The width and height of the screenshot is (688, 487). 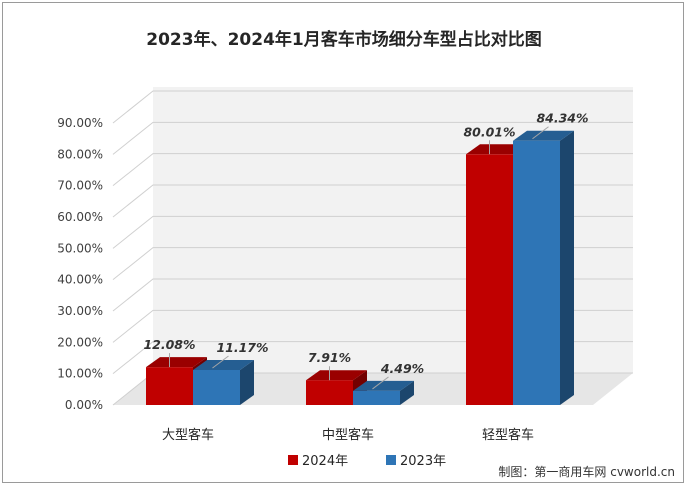 I want to click on data-label: 4.49%, so click(x=402, y=368).